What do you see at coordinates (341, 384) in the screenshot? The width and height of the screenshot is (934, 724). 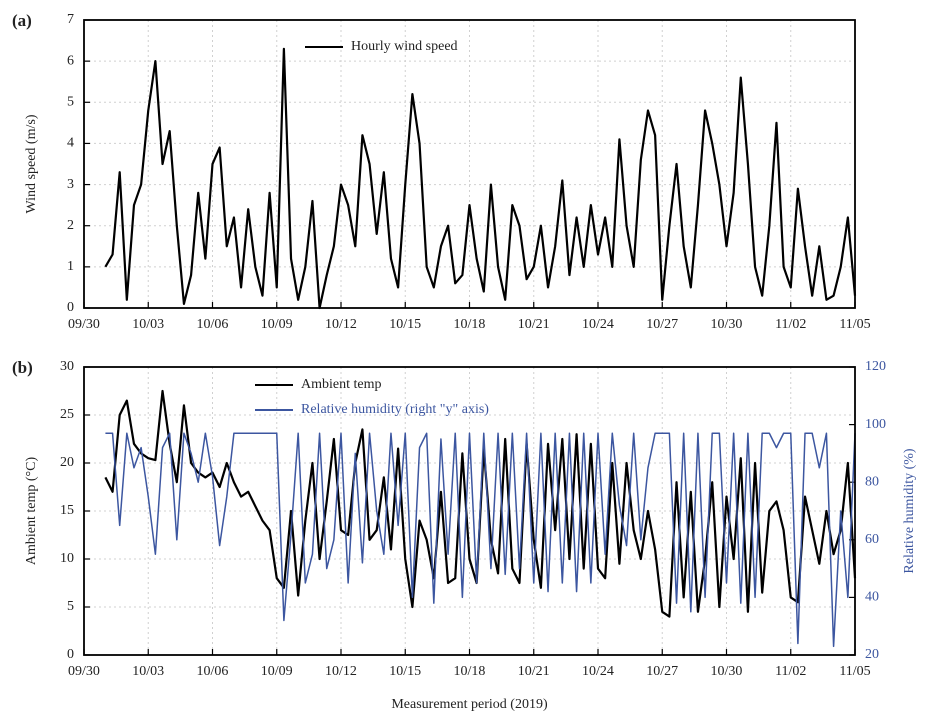 I see `legend-label: Ambient temp` at bounding box center [341, 384].